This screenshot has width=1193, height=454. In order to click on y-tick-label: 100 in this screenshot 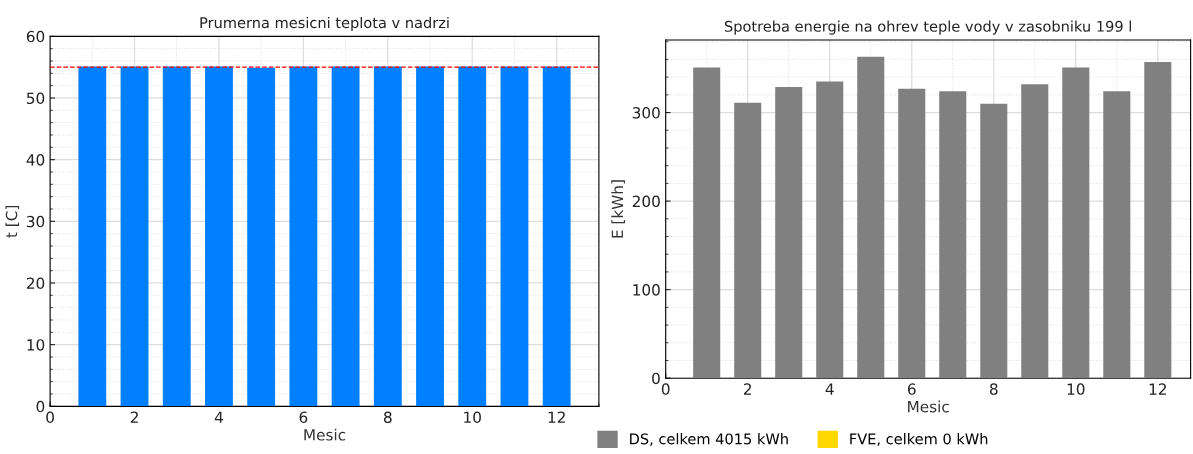, I will do `click(646, 290)`.